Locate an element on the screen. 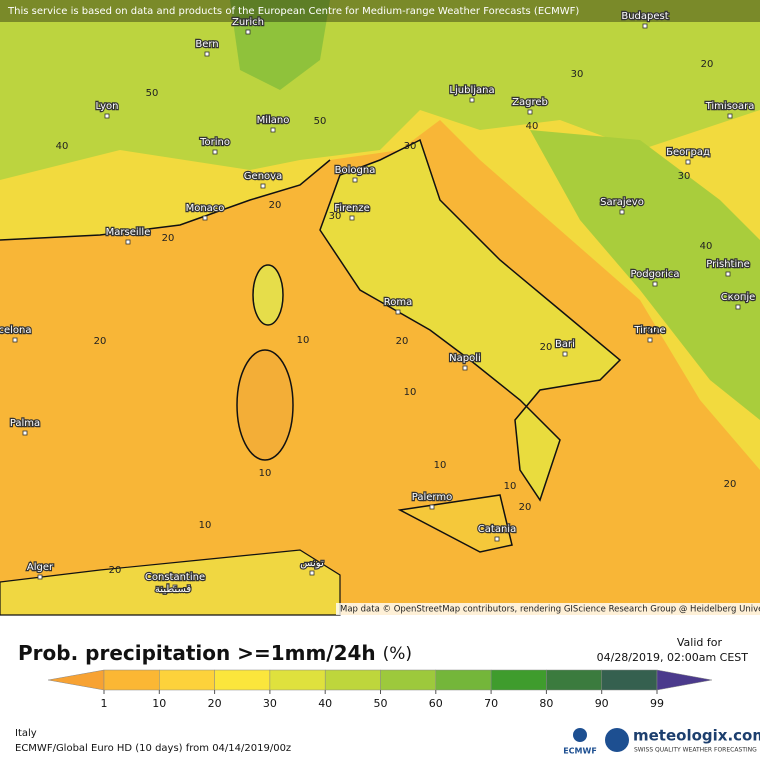 The image size is (760, 760). city-label: Torino is located at coordinates (214, 142).